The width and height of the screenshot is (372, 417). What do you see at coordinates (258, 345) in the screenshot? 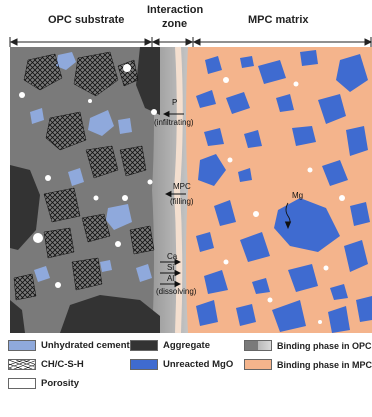
I see `legend-swatch-binding-opc` at bounding box center [258, 345].